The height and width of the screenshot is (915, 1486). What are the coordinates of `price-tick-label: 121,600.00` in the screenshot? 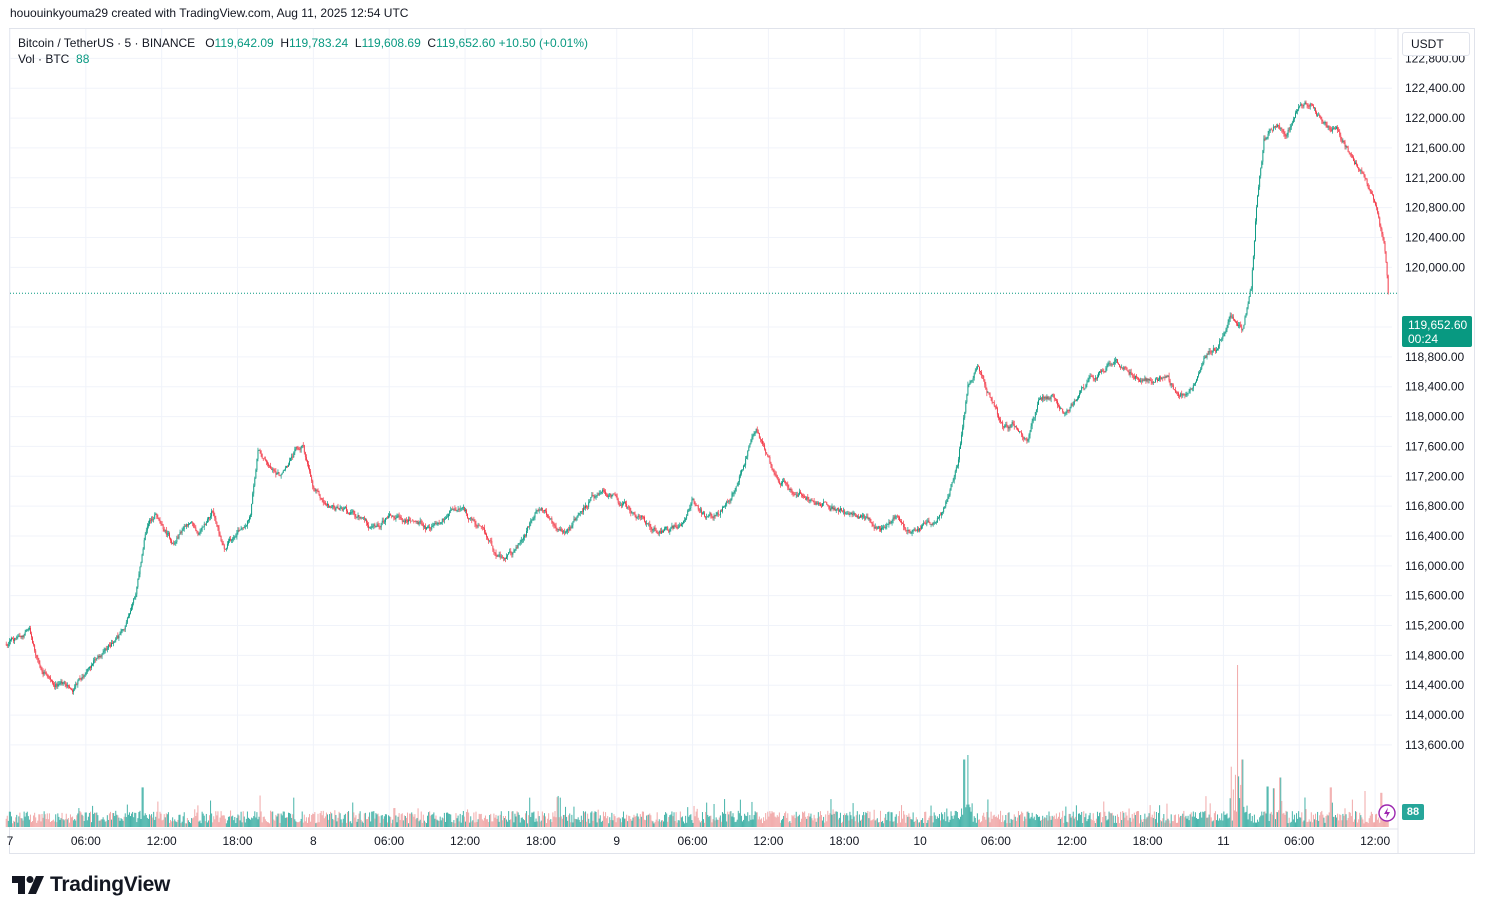 It's located at (1435, 148).